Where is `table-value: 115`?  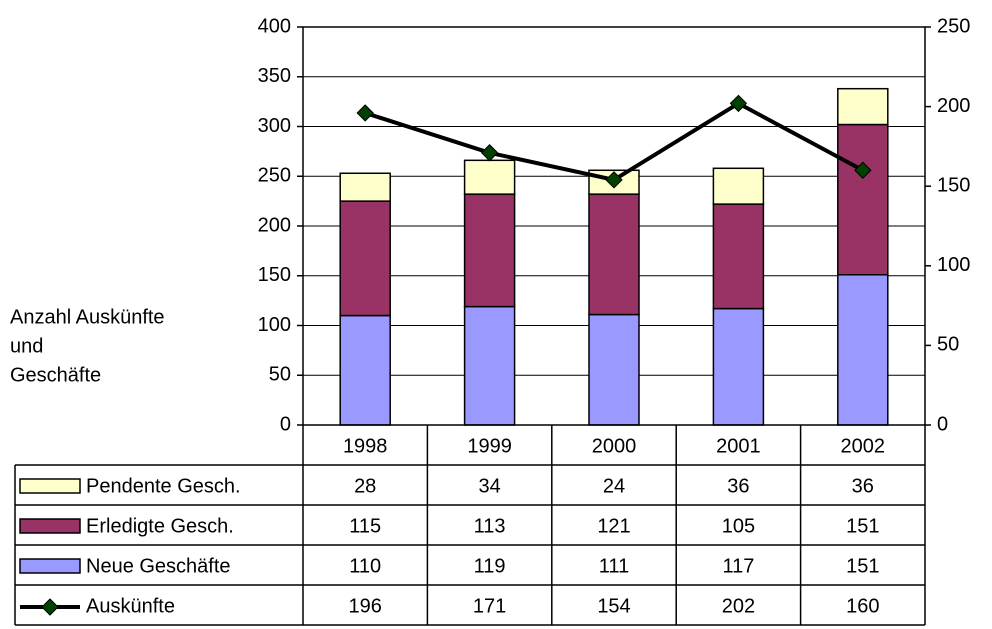
table-value: 115 is located at coordinates (365, 526).